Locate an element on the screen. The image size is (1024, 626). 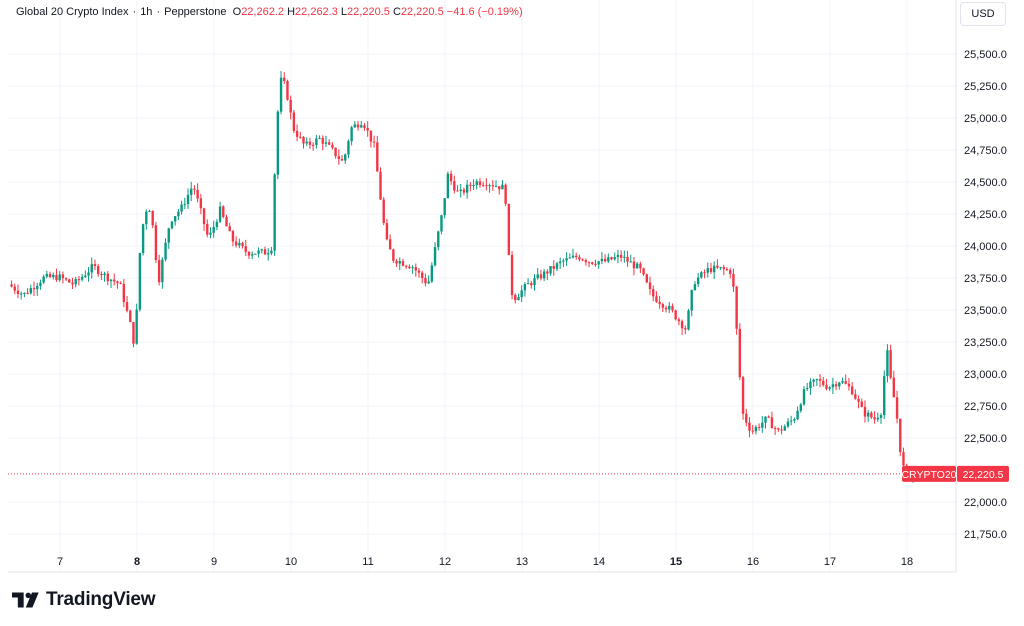
x-tick-label: 16 is located at coordinates (753, 562).